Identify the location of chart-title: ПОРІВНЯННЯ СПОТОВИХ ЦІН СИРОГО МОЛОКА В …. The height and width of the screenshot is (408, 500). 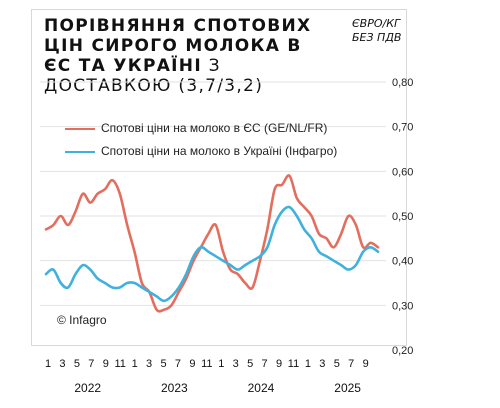
(189, 56).